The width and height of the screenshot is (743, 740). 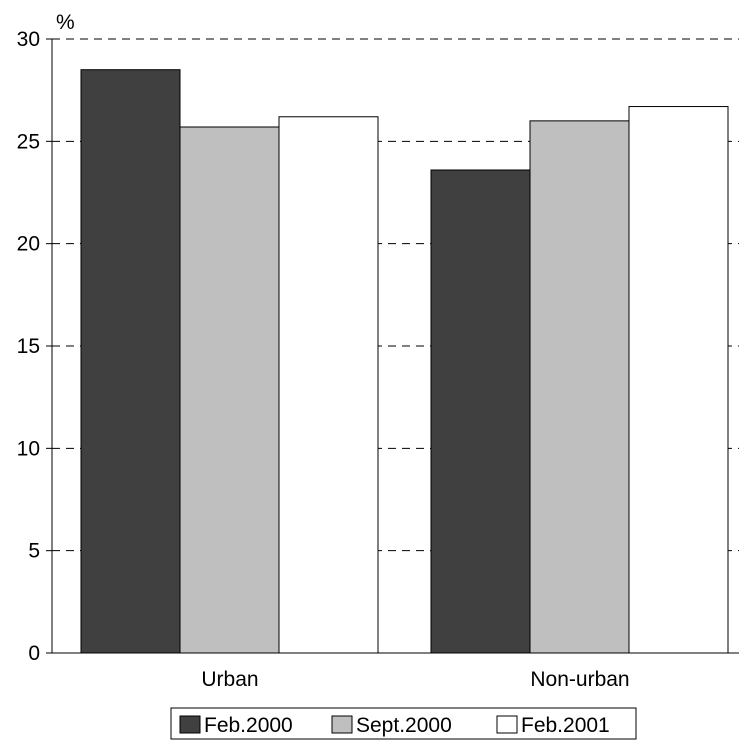 What do you see at coordinates (28, 346) in the screenshot?
I see `y-tick-label: 15` at bounding box center [28, 346].